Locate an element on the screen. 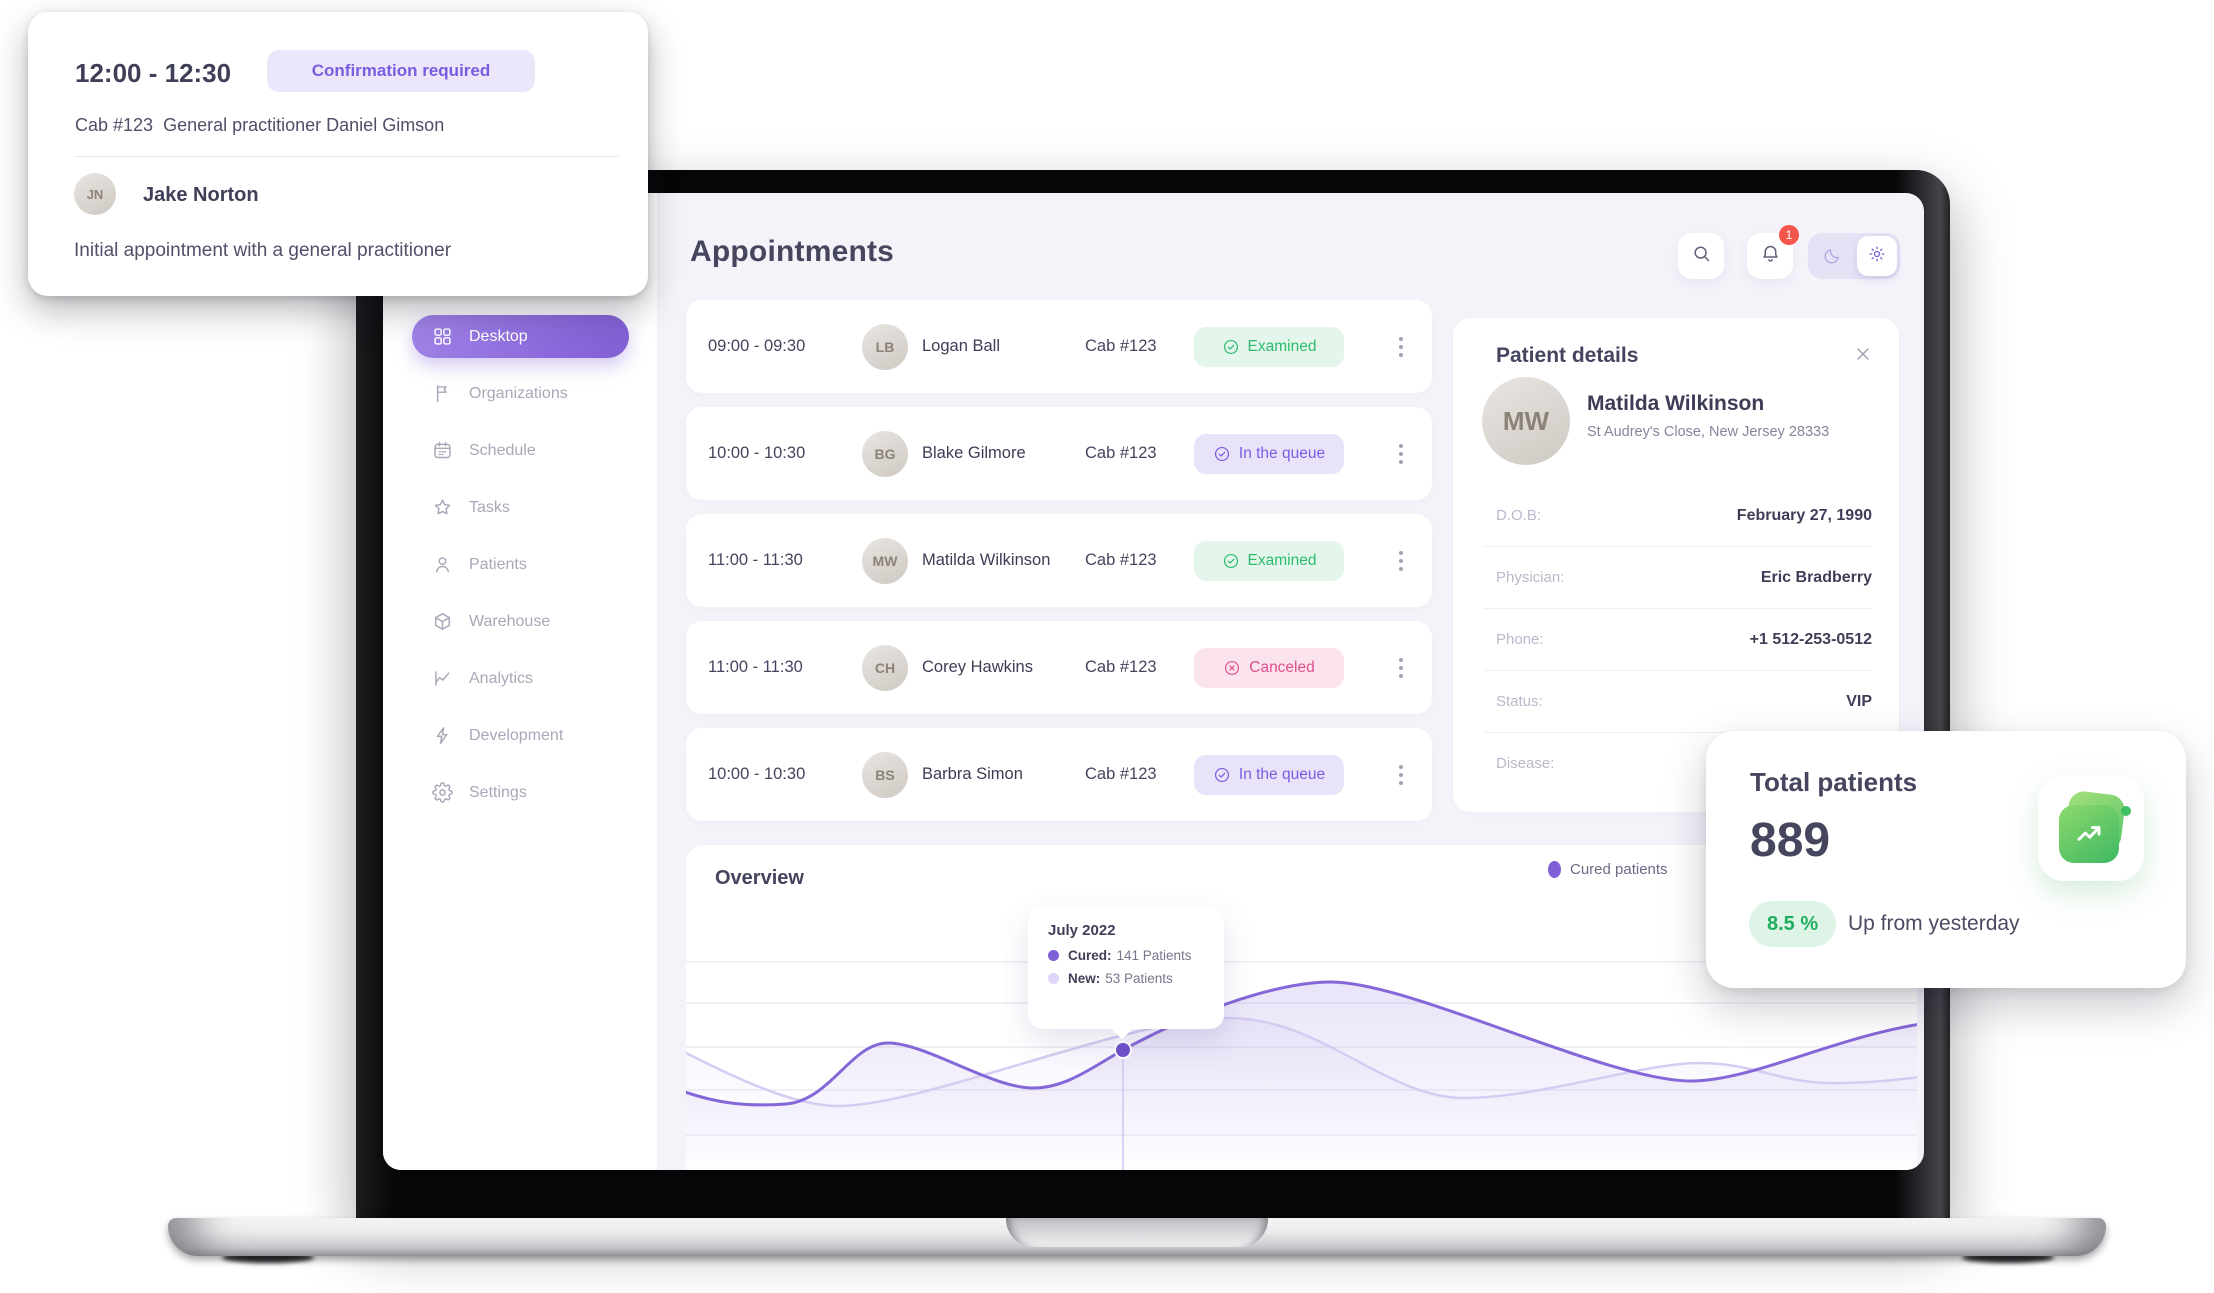 This screenshot has width=2214, height=1293. search-button is located at coordinates (1701, 256).